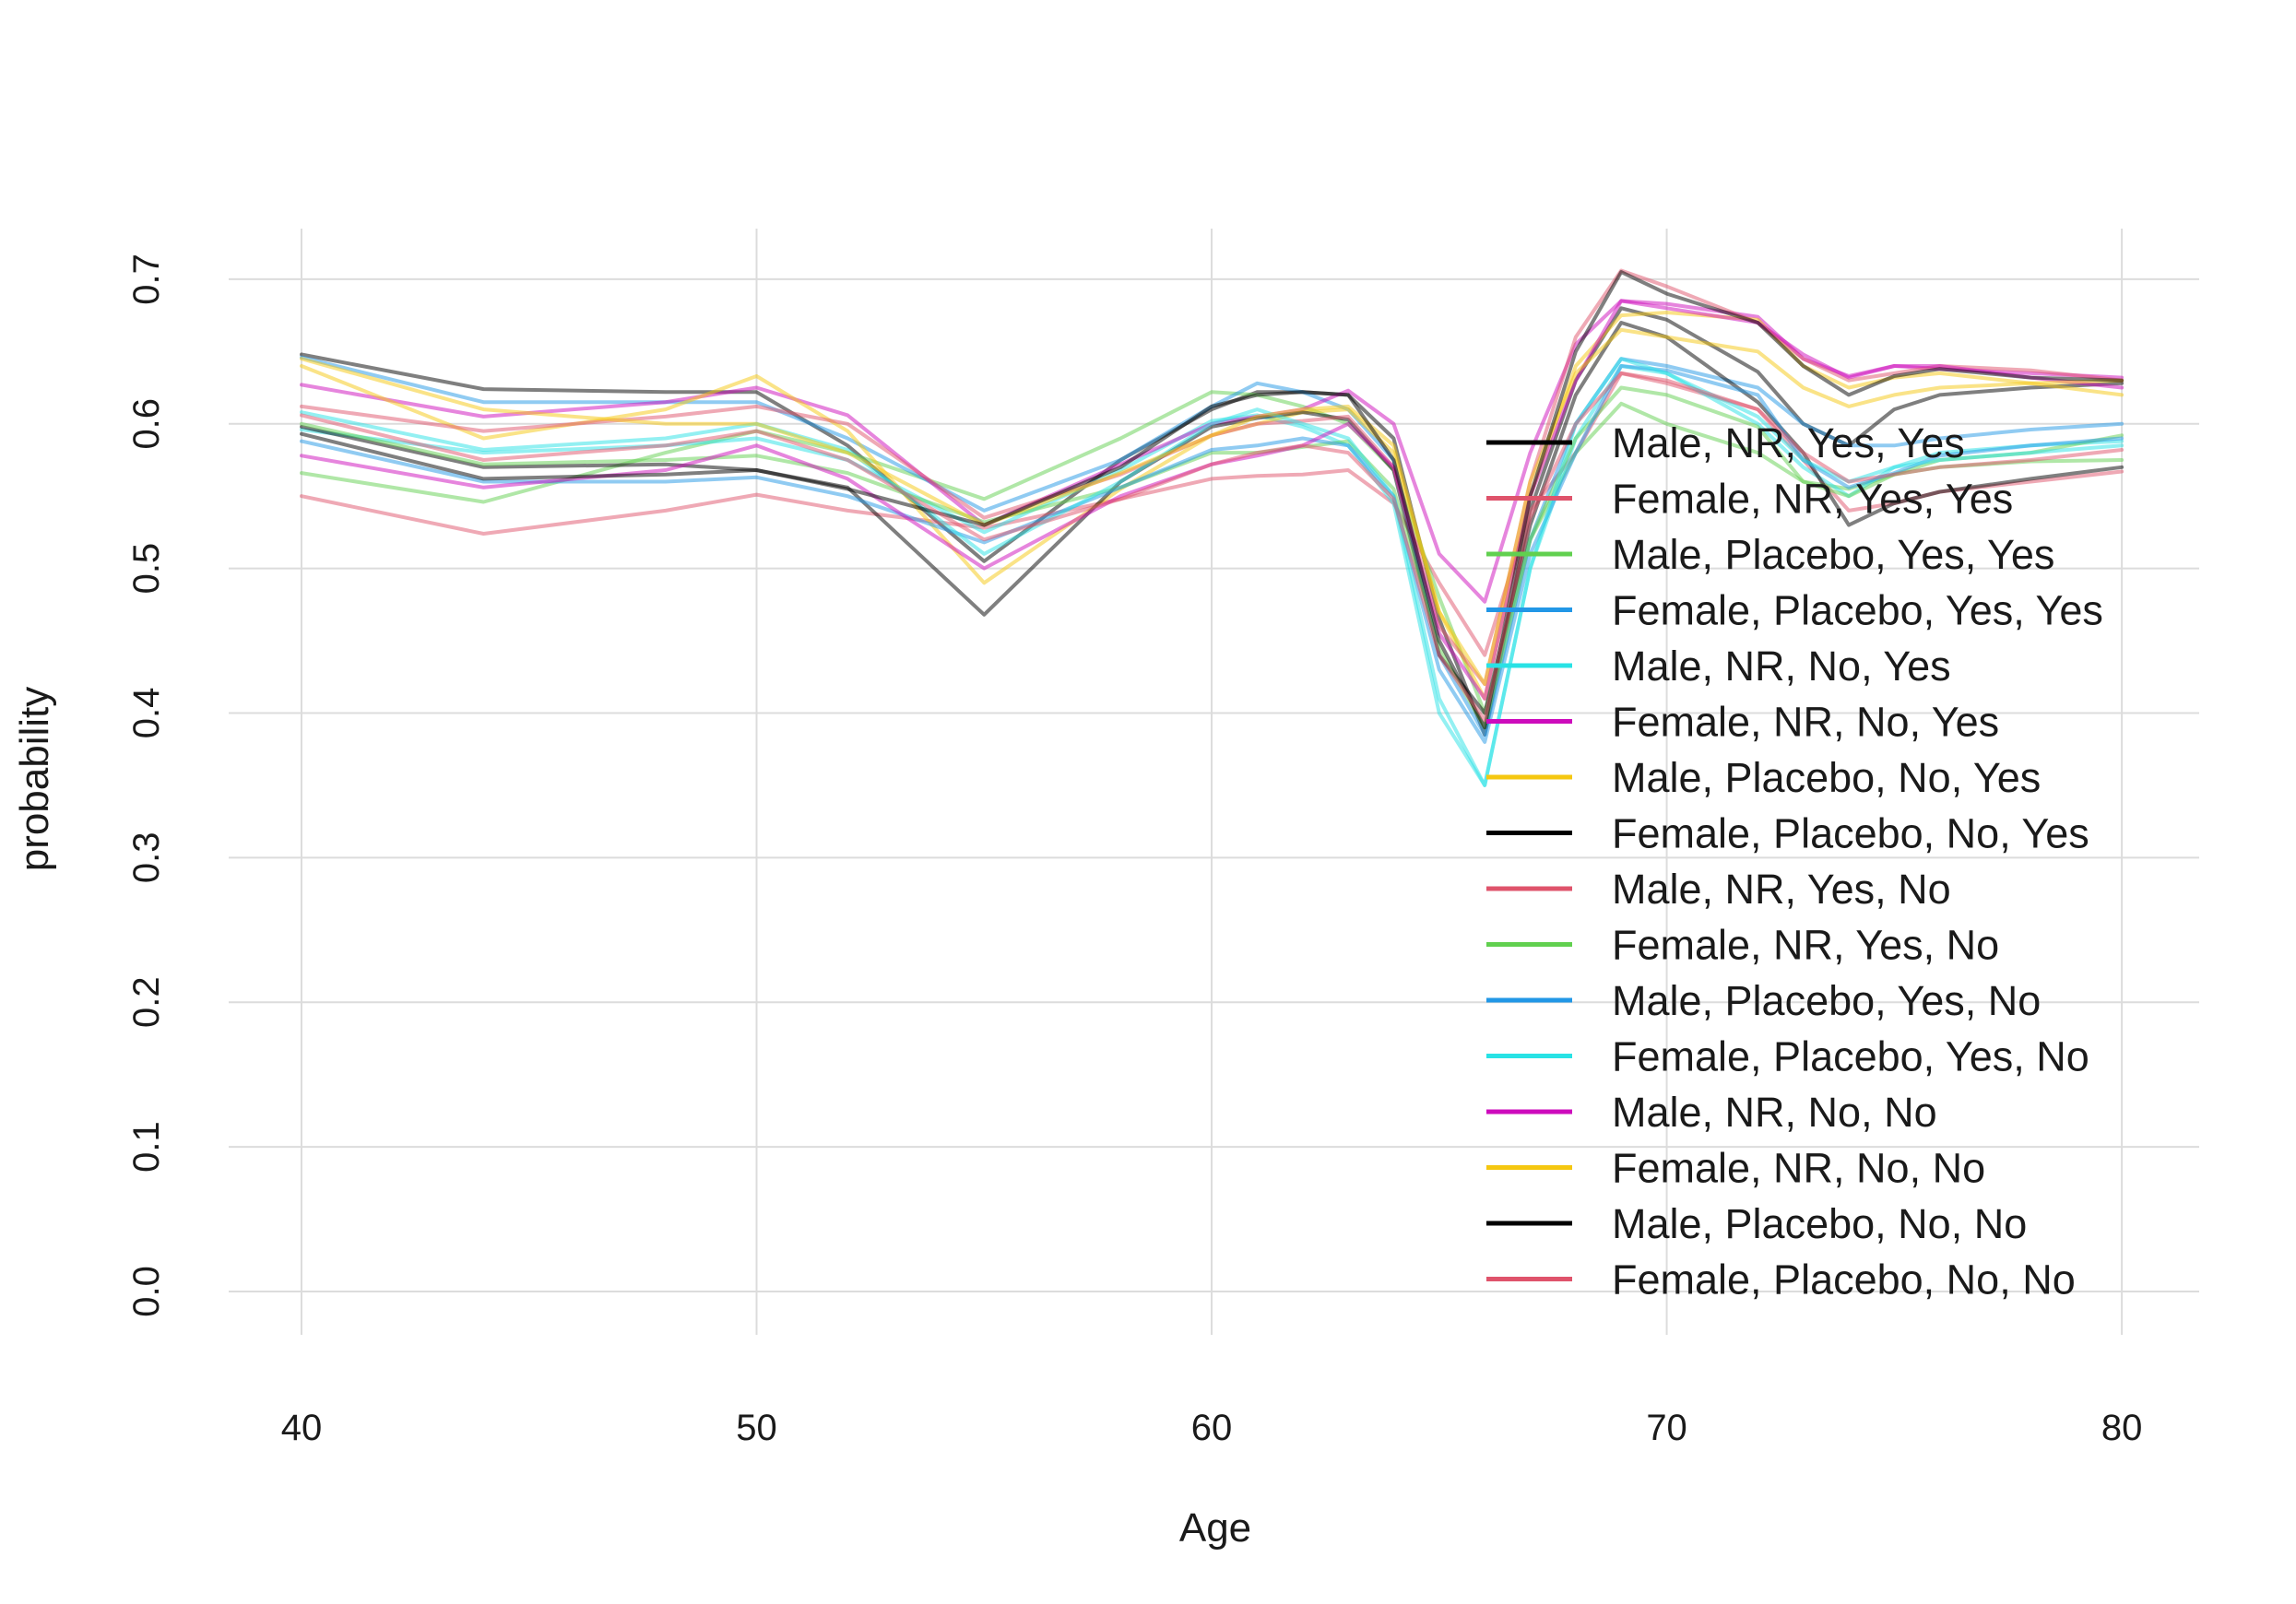  I want to click on y-tick-label: 0.3, so click(146, 858).